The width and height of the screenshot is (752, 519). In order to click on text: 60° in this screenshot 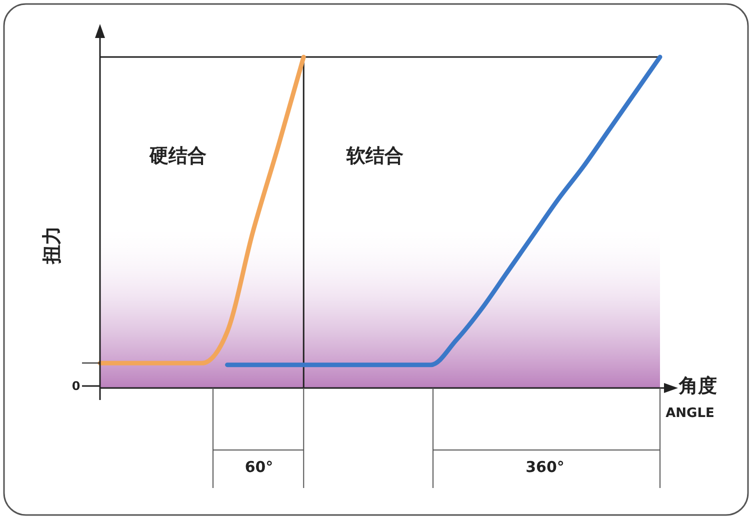, I will do `click(259, 467)`.